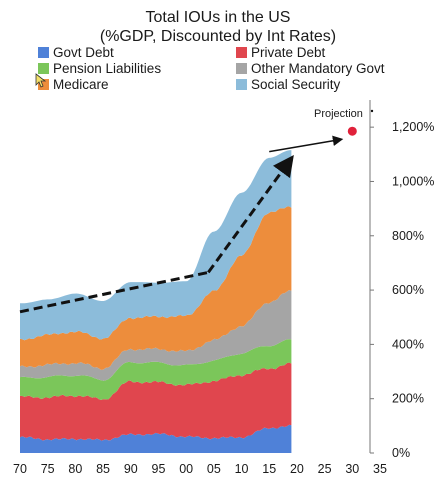 This screenshot has height=500, width=445. What do you see at coordinates (20, 469) in the screenshot?
I see `x-tick-label: 70` at bounding box center [20, 469].